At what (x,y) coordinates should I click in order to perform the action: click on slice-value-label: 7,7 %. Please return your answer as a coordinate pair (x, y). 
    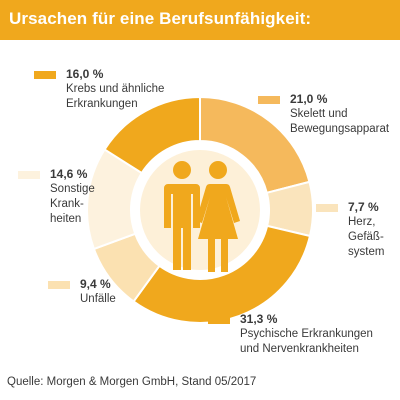
    Looking at the image, I should click on (363, 207).